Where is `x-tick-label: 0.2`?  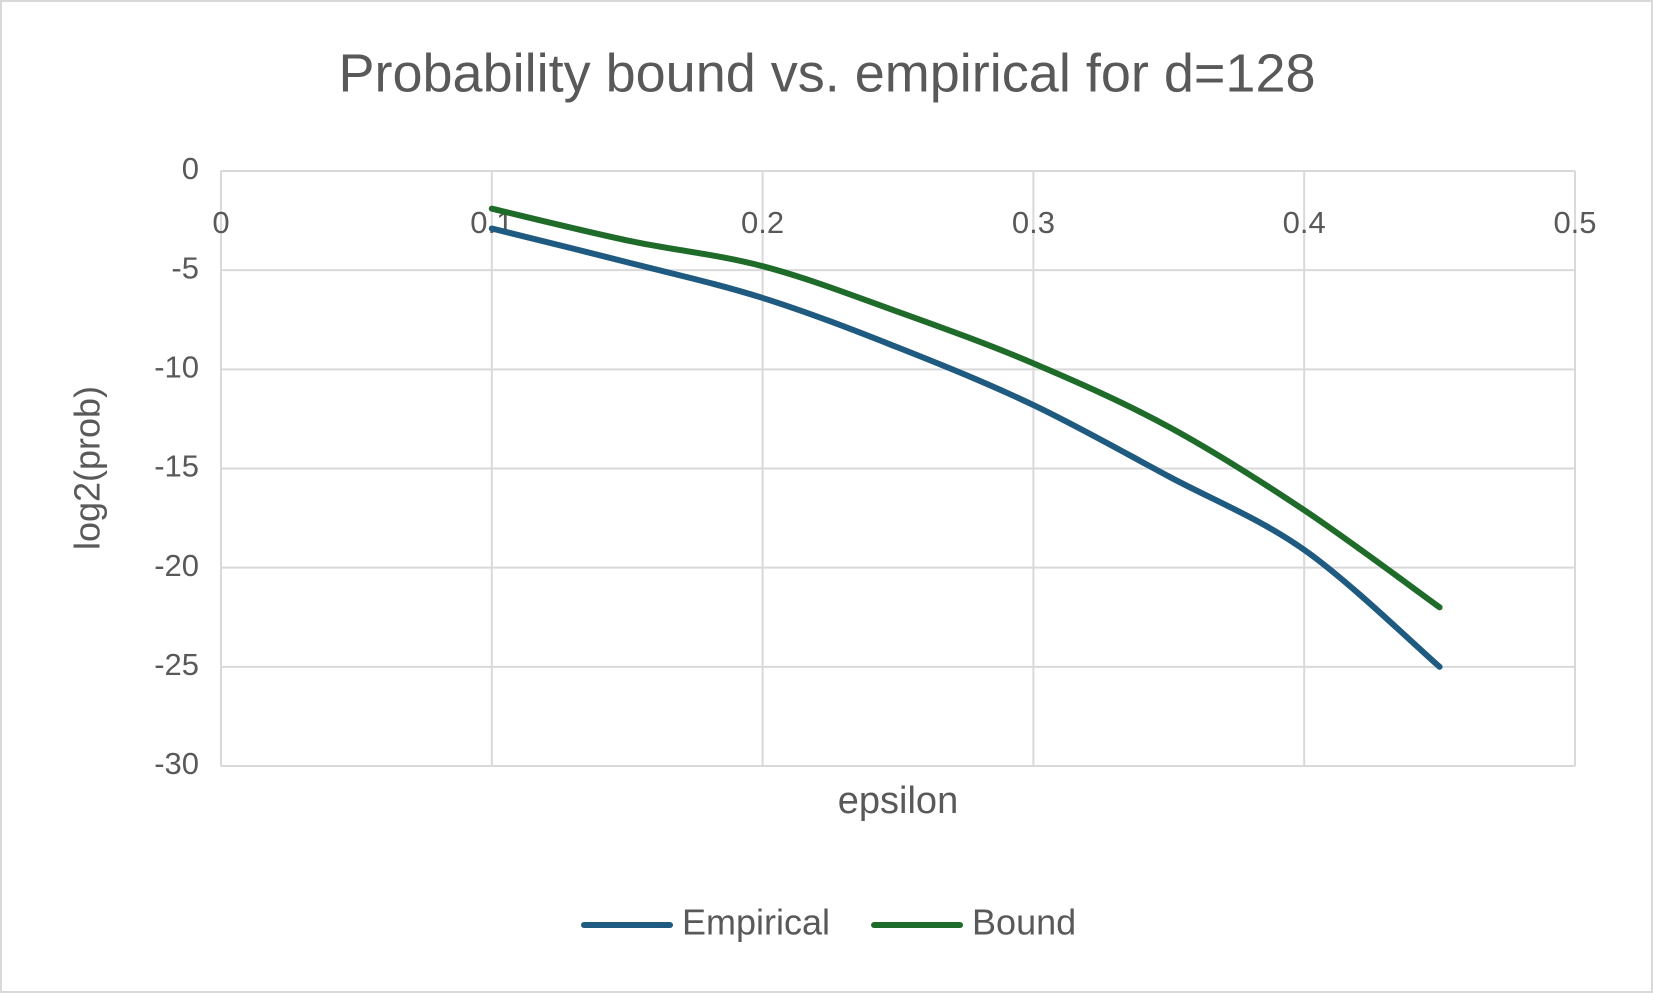
x-tick-label: 0.2 is located at coordinates (762, 222).